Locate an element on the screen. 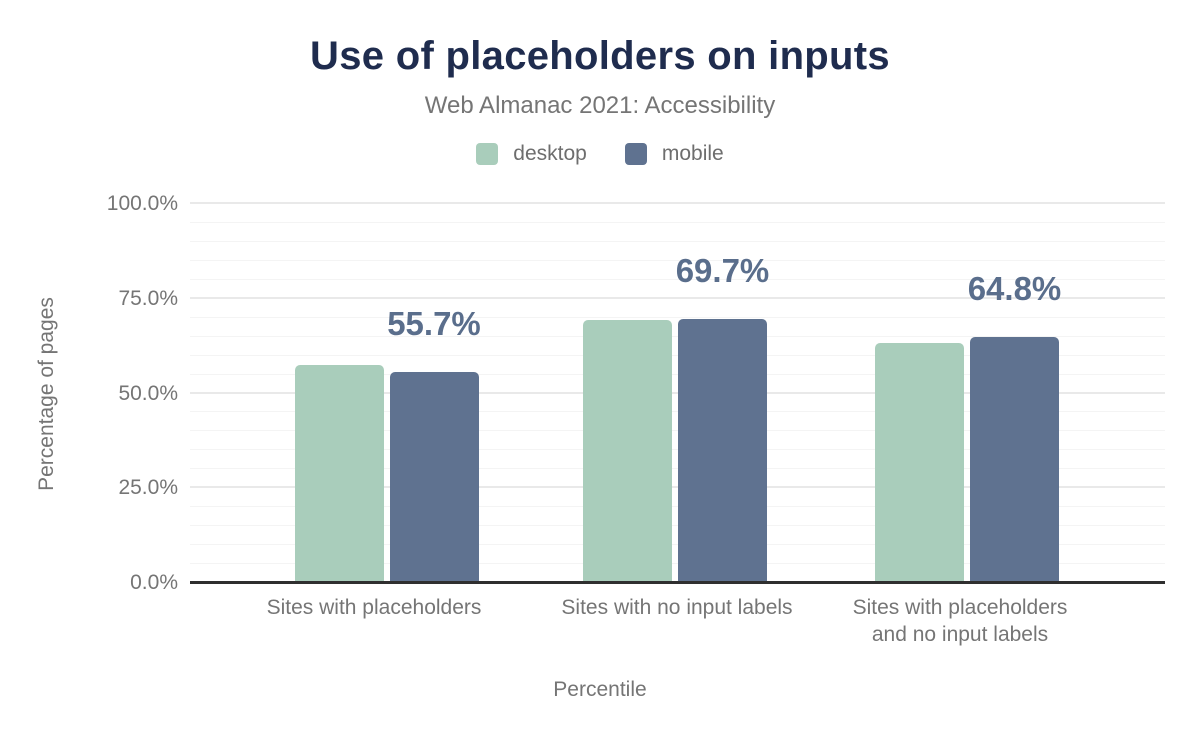 This screenshot has height=742, width=1200. legend-item-mobile: mobile is located at coordinates (674, 154).